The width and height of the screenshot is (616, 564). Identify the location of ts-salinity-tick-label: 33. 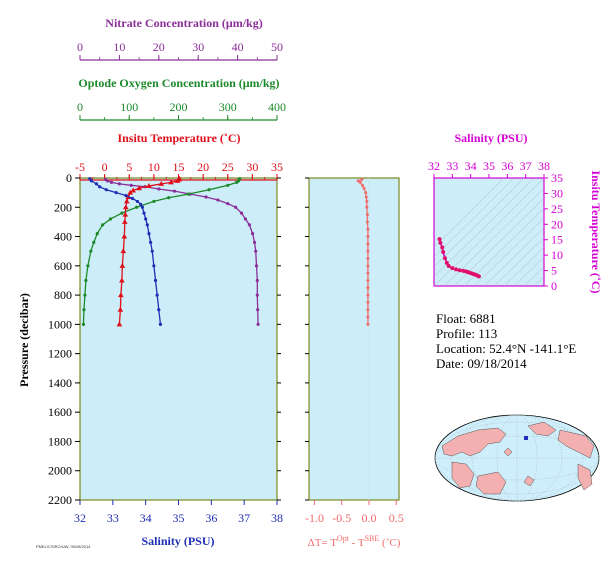
(452, 166).